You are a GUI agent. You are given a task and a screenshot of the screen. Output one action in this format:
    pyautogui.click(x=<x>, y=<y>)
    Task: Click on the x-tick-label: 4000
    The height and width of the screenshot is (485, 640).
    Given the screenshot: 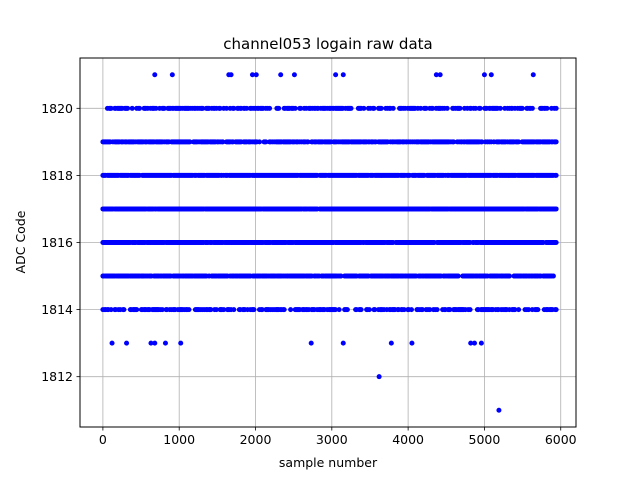 What is the action you would take?
    pyautogui.click(x=408, y=439)
    